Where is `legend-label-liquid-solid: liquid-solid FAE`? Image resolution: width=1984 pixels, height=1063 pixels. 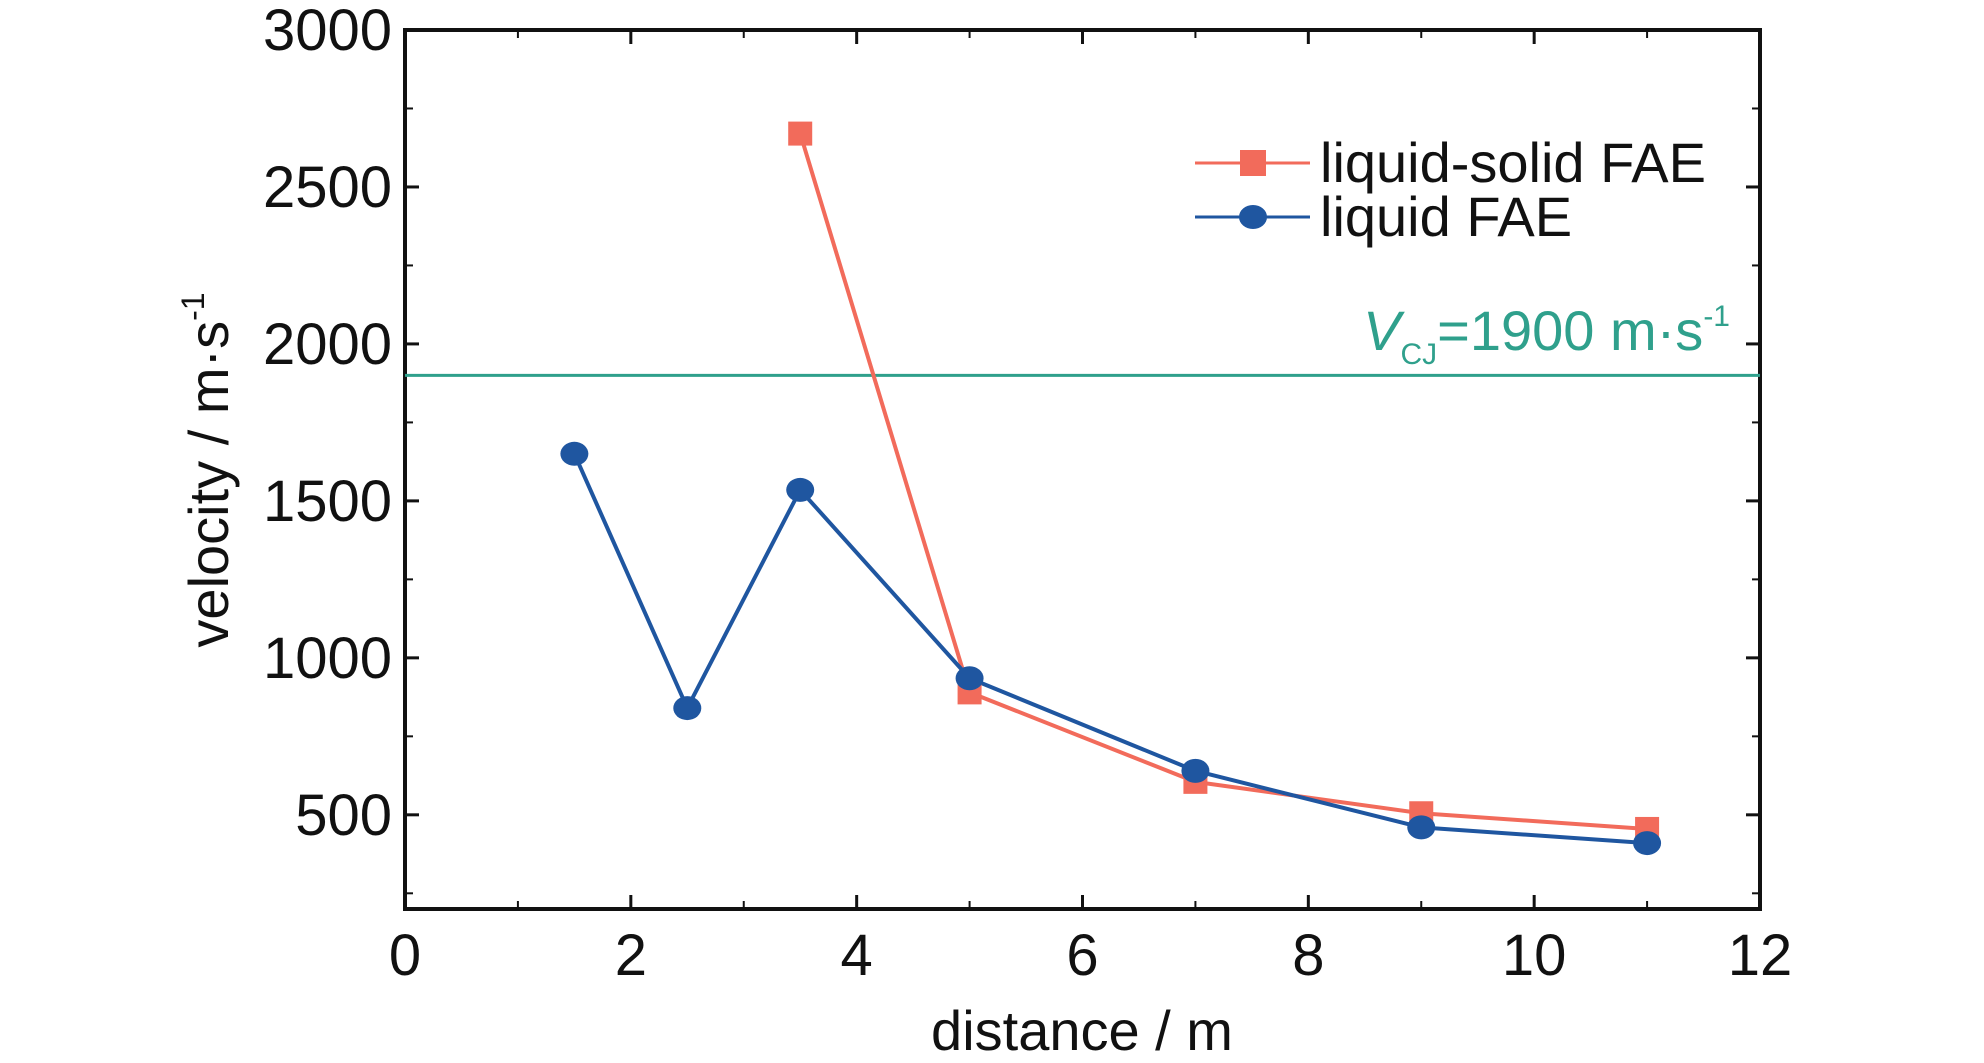
legend-label-liquid-solid: liquid-solid FAE is located at coordinates (1513, 162).